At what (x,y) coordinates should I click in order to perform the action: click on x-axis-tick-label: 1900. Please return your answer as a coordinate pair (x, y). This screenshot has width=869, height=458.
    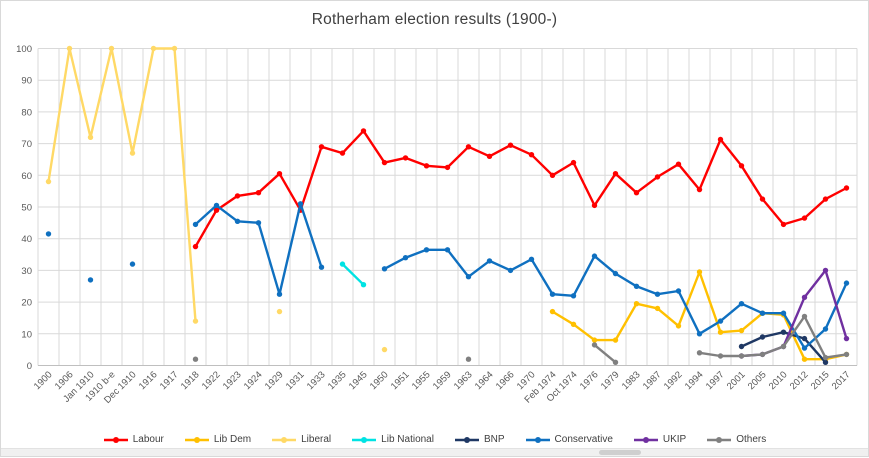
    Looking at the image, I should click on (43, 380).